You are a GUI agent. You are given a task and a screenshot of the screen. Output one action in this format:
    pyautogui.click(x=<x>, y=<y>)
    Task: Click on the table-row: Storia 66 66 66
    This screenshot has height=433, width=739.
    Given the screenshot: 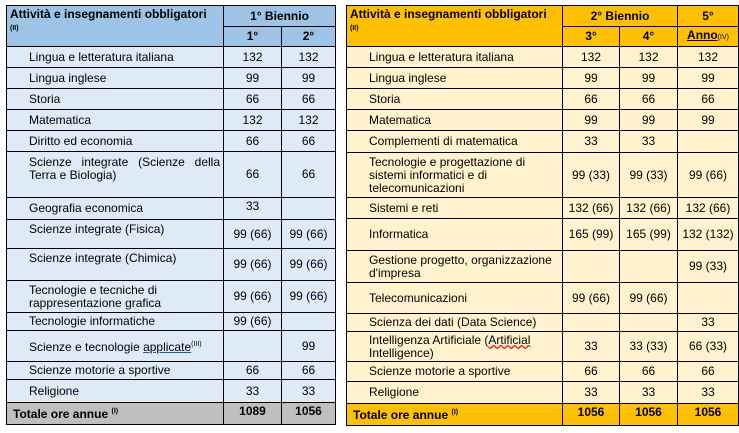 What is the action you would take?
    pyautogui.click(x=542, y=99)
    